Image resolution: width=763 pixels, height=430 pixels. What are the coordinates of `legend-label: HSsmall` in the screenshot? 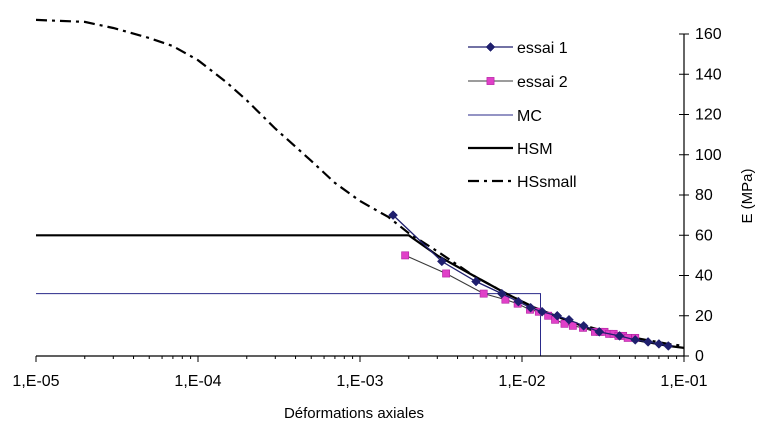 It's located at (547, 182).